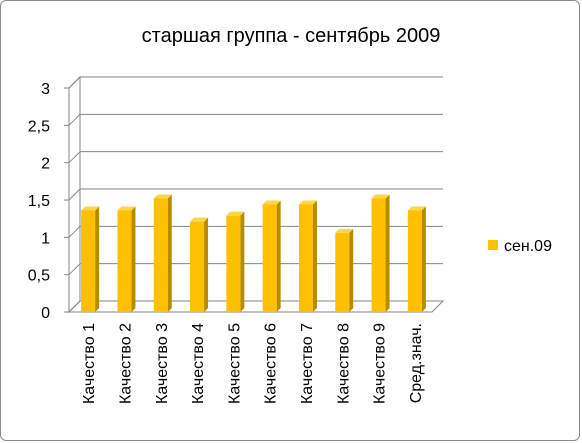 The width and height of the screenshot is (582, 443). Describe the element at coordinates (307, 363) in the screenshot. I see `x-tick-label: Качество 7` at that location.